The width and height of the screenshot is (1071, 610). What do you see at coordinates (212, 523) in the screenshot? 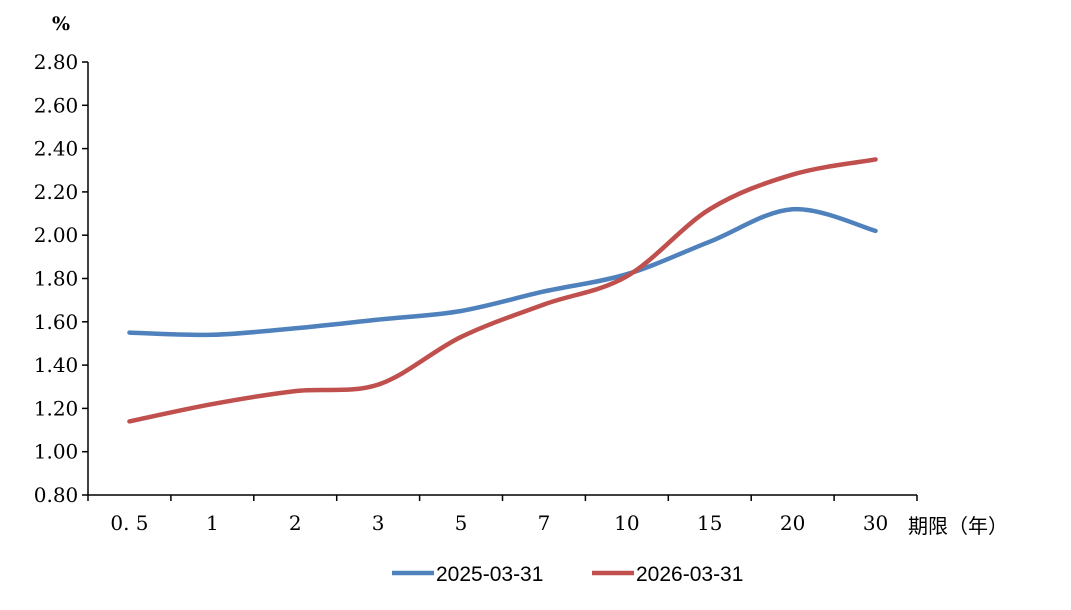
I see `x-tick-label: 1` at bounding box center [212, 523].